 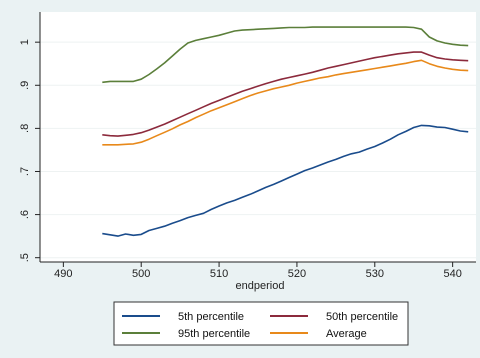 What do you see at coordinates (25, 128) in the screenshot?
I see `y-tick-label: .8` at bounding box center [25, 128].